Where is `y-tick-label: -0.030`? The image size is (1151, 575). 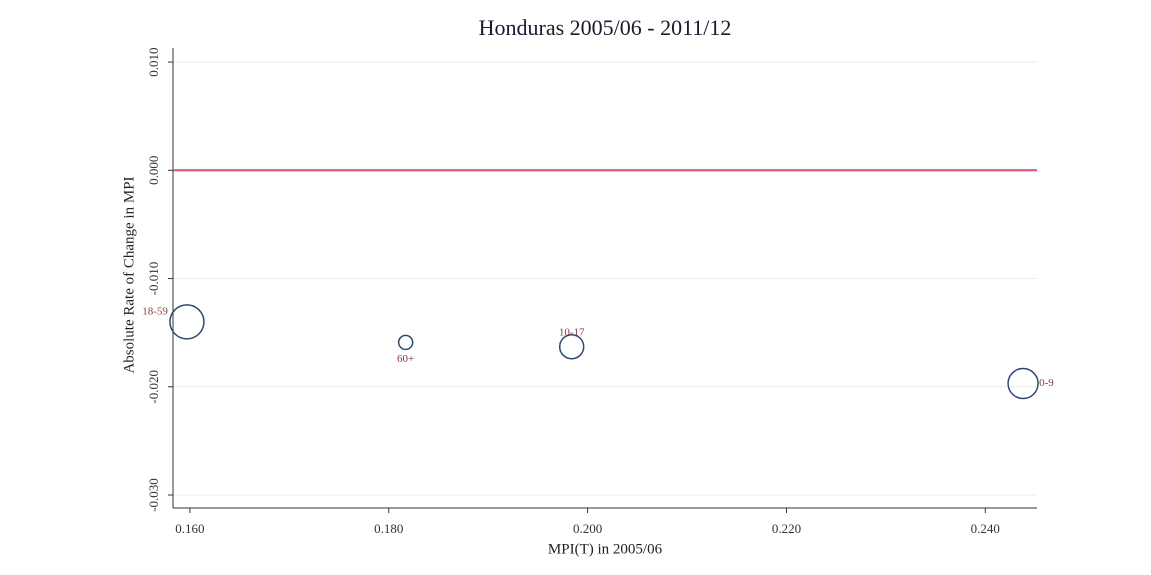
y-tick-label: -0.030 is located at coordinates (153, 495).